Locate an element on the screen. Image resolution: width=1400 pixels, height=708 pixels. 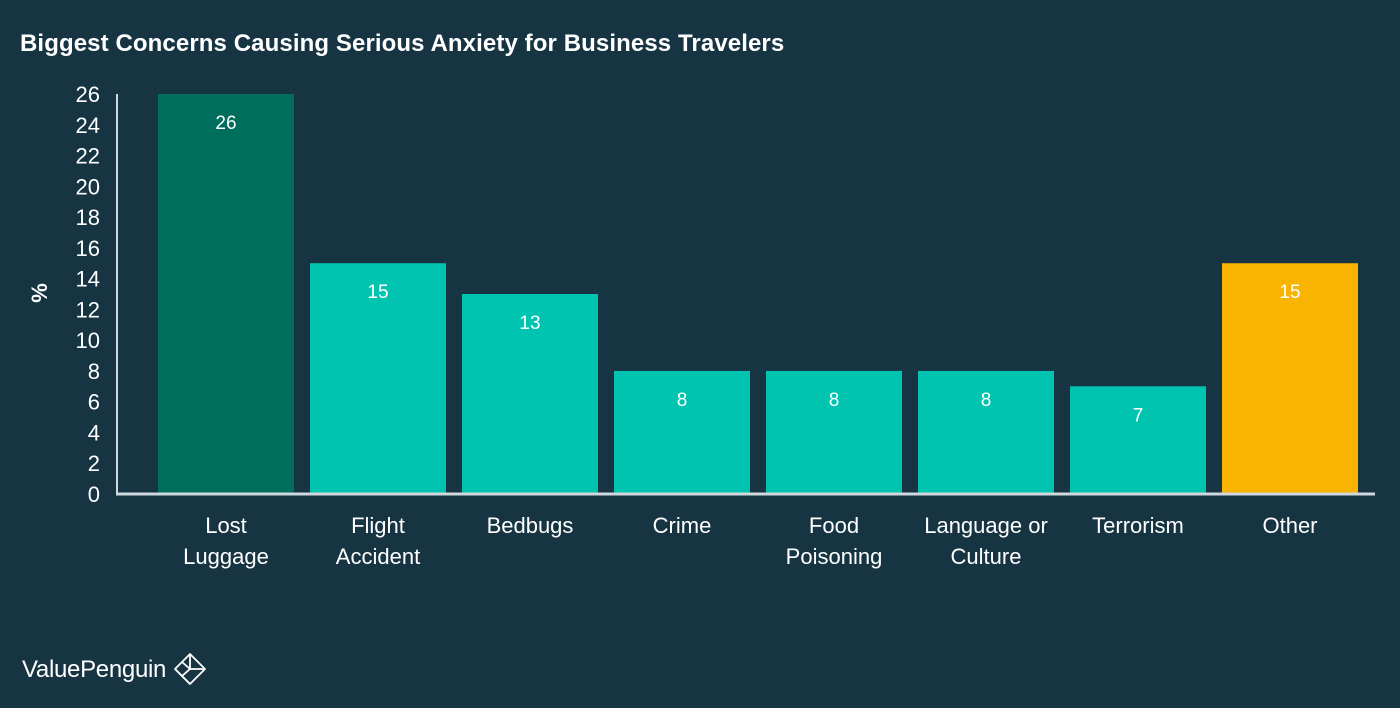
valuepenguin-logo-icon is located at coordinates (190, 669).